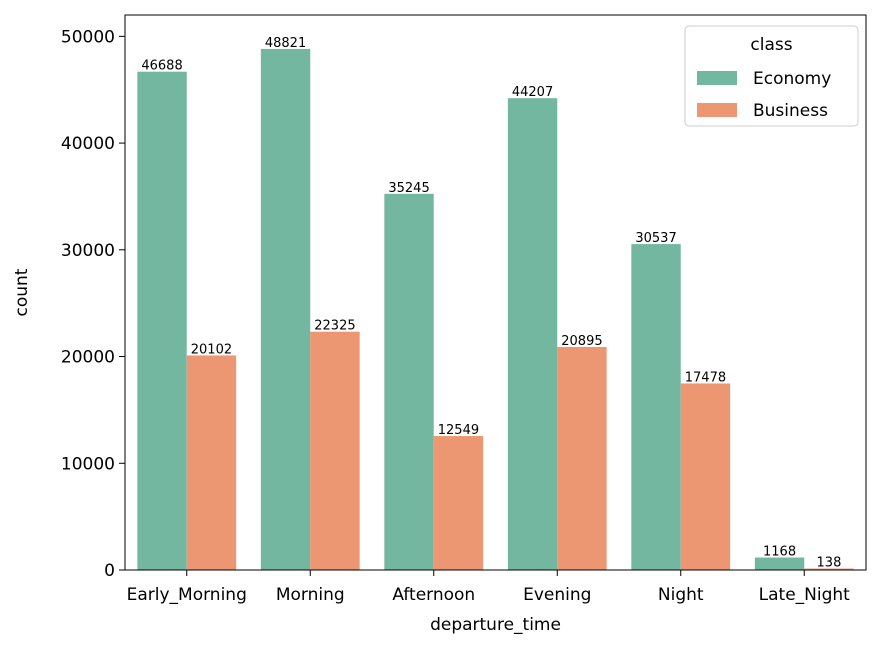 The image size is (875, 648). Describe the element at coordinates (717, 78) in the screenshot. I see `legend-swatch-economy` at that location.